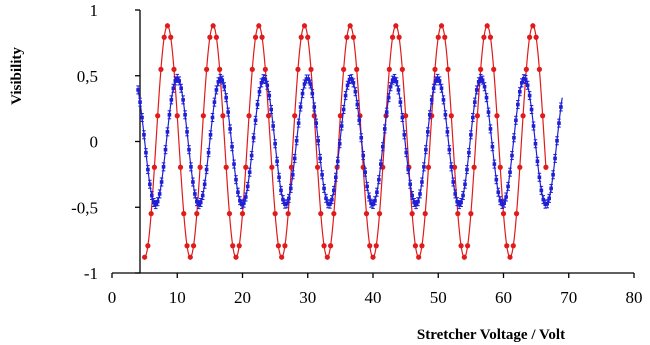 Image resolution: width=650 pixels, height=345 pixels. Describe the element at coordinates (177, 297) in the screenshot. I see `x-tick-label: 10` at that location.